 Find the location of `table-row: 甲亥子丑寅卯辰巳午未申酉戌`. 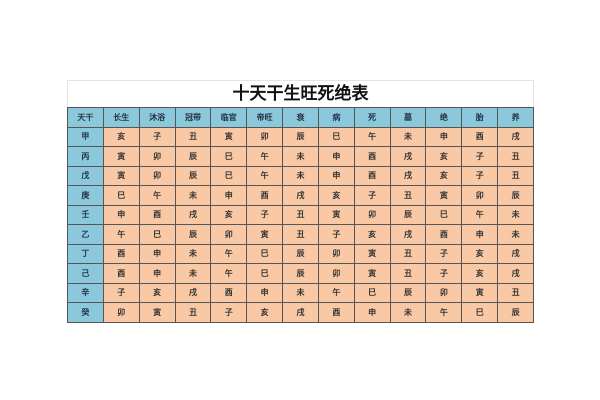

table-row: 甲亥子丑寅卯辰巳午未申酉戌 is located at coordinates (300, 136).